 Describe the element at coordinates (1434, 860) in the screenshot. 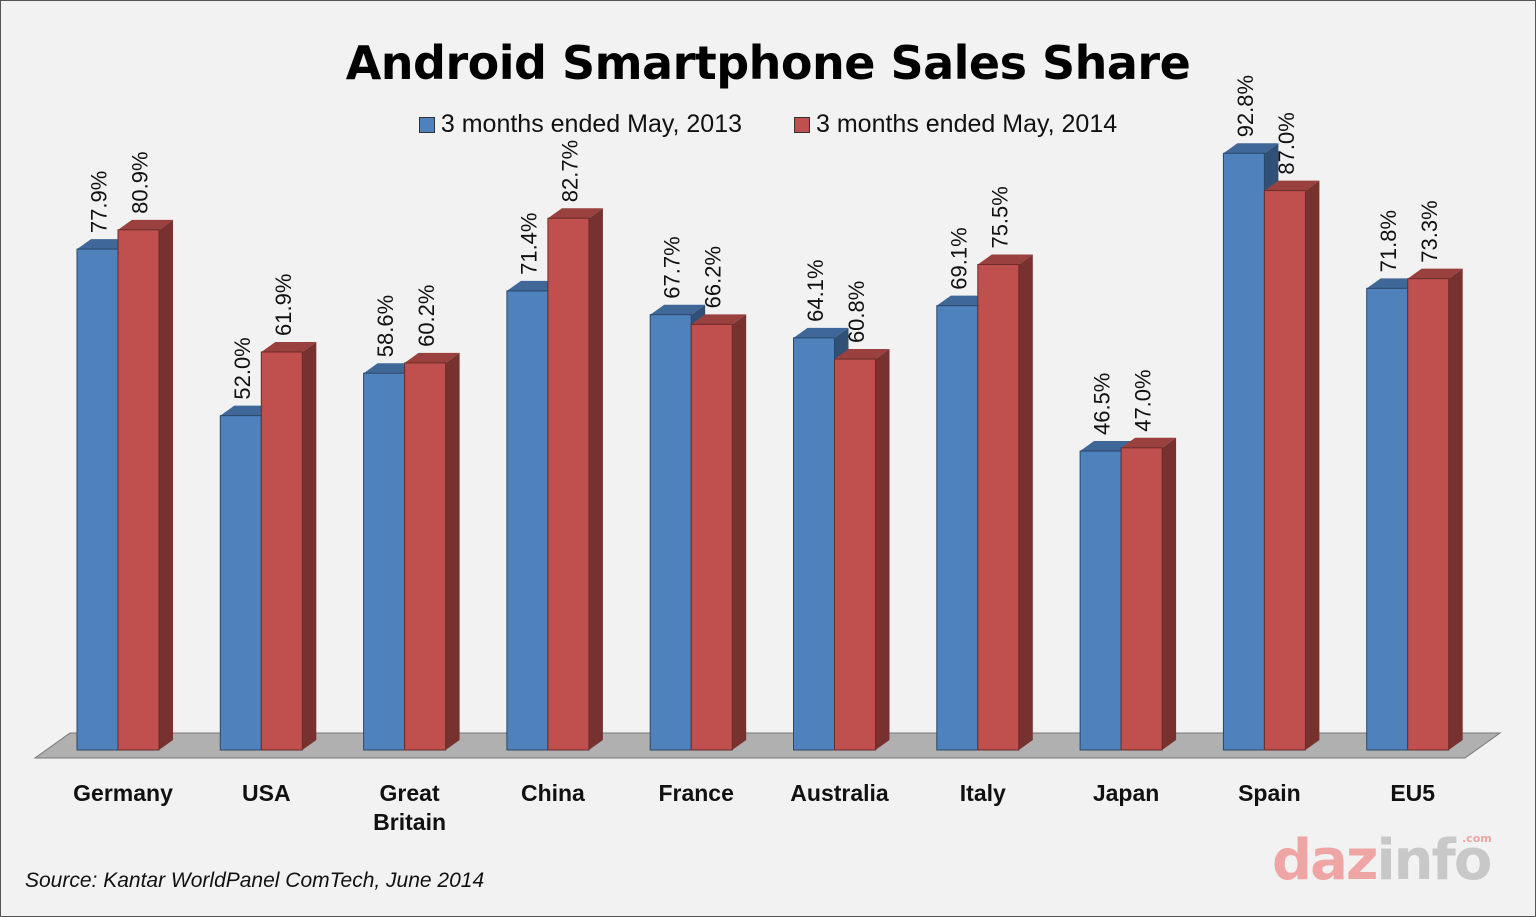

I see `logo-part-info: info` at that location.